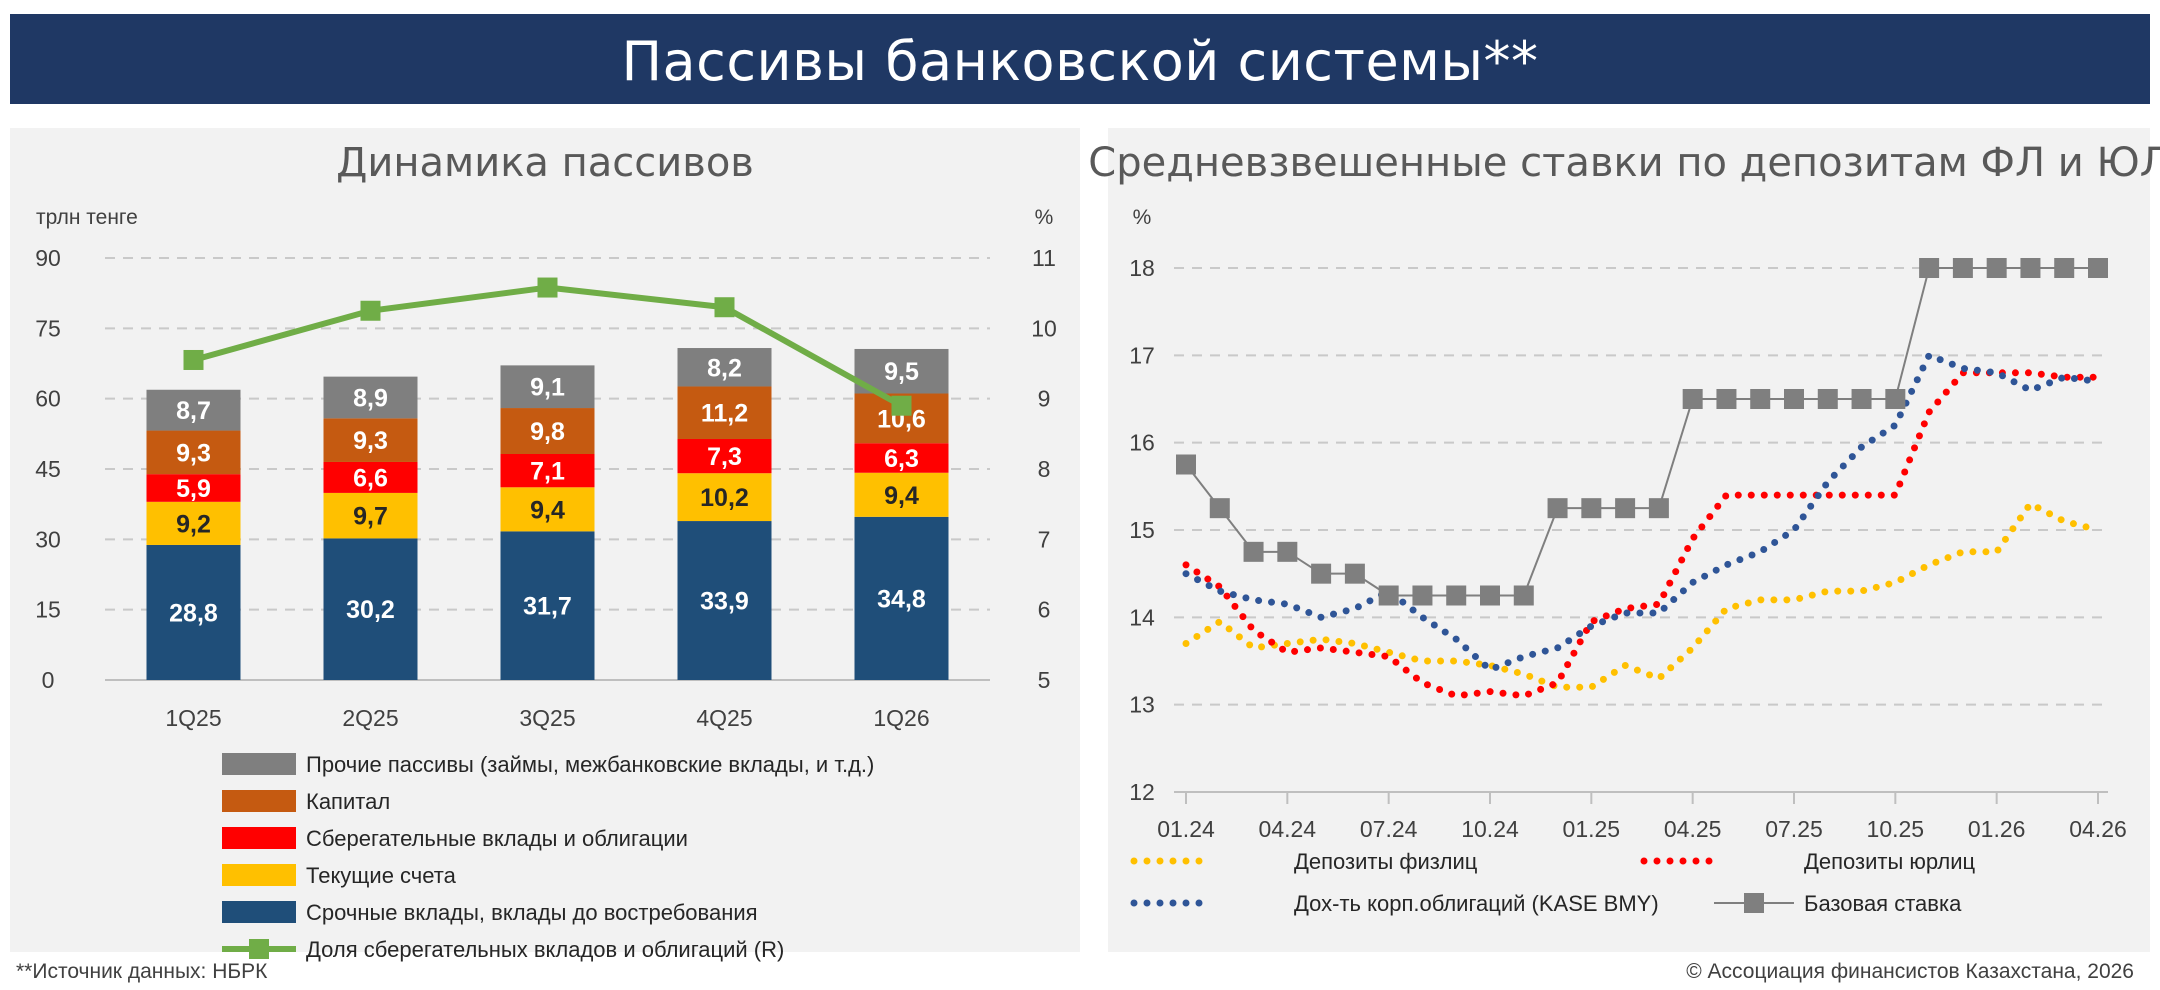 The width and height of the screenshot is (2160, 990). Describe the element at coordinates (348, 801) in the screenshot. I see `legend-label: Капитал` at that location.